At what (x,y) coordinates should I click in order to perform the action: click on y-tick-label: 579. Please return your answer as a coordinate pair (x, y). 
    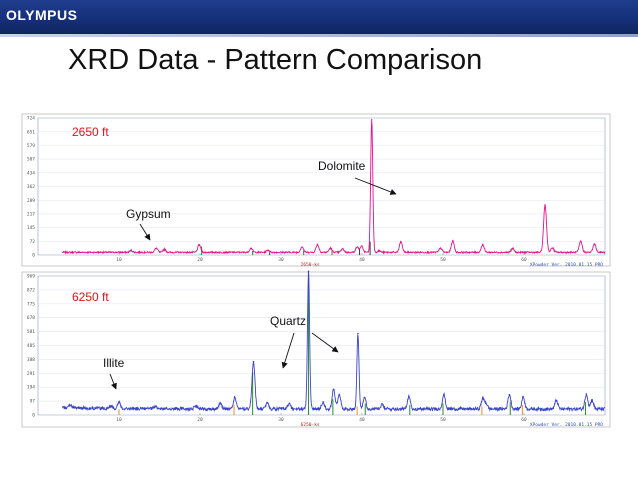
    Looking at the image, I should click on (31, 146).